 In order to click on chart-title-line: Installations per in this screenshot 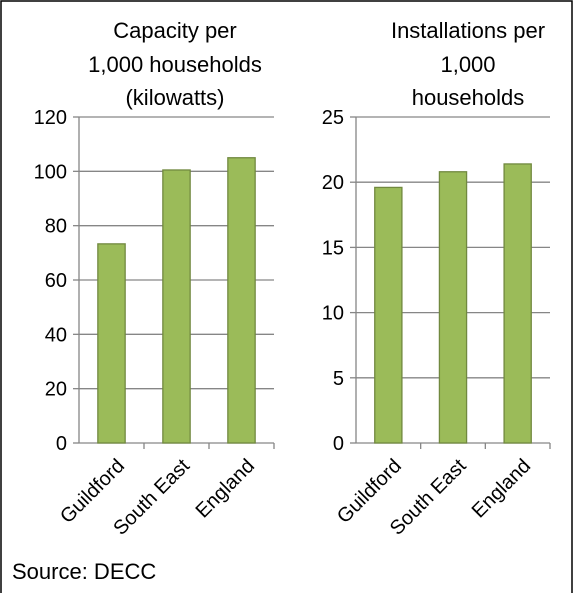, I will do `click(468, 30)`.